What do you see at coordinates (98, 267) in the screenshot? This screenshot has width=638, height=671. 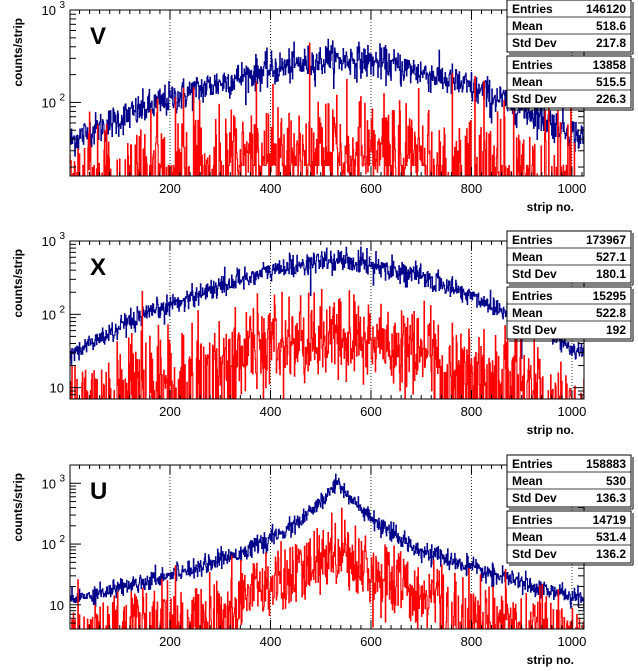 I see `panel-label: X` at bounding box center [98, 267].